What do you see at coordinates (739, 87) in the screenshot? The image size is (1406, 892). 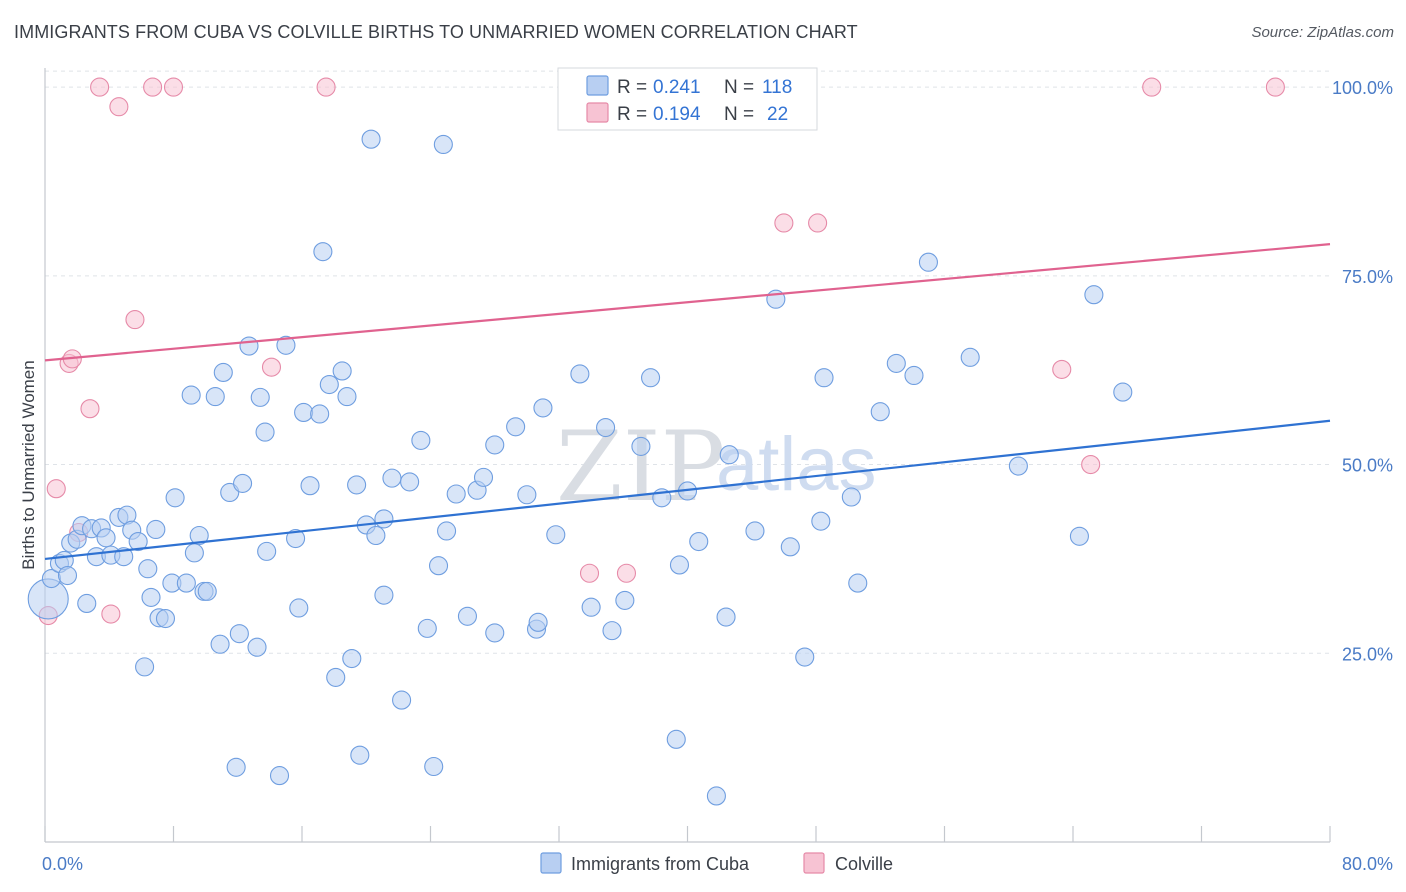 I see `legend-n-label-cuba: N =` at bounding box center [739, 87].